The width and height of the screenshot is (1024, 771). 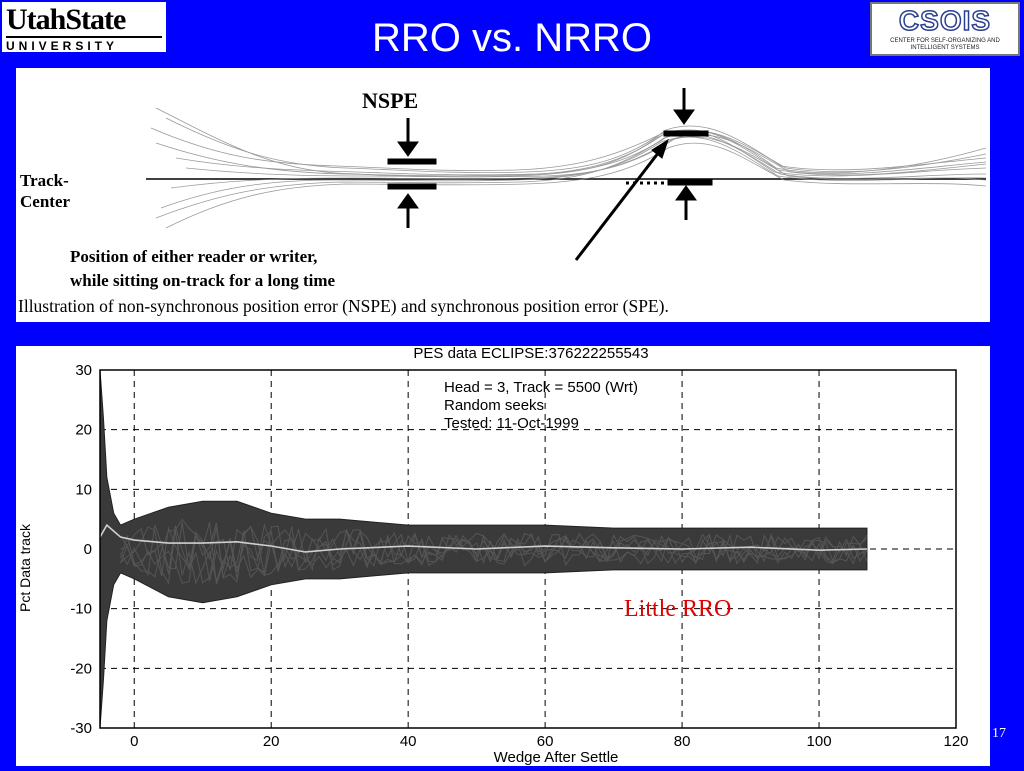 What do you see at coordinates (83, 430) in the screenshot?
I see `y-tick-label: 20` at bounding box center [83, 430].